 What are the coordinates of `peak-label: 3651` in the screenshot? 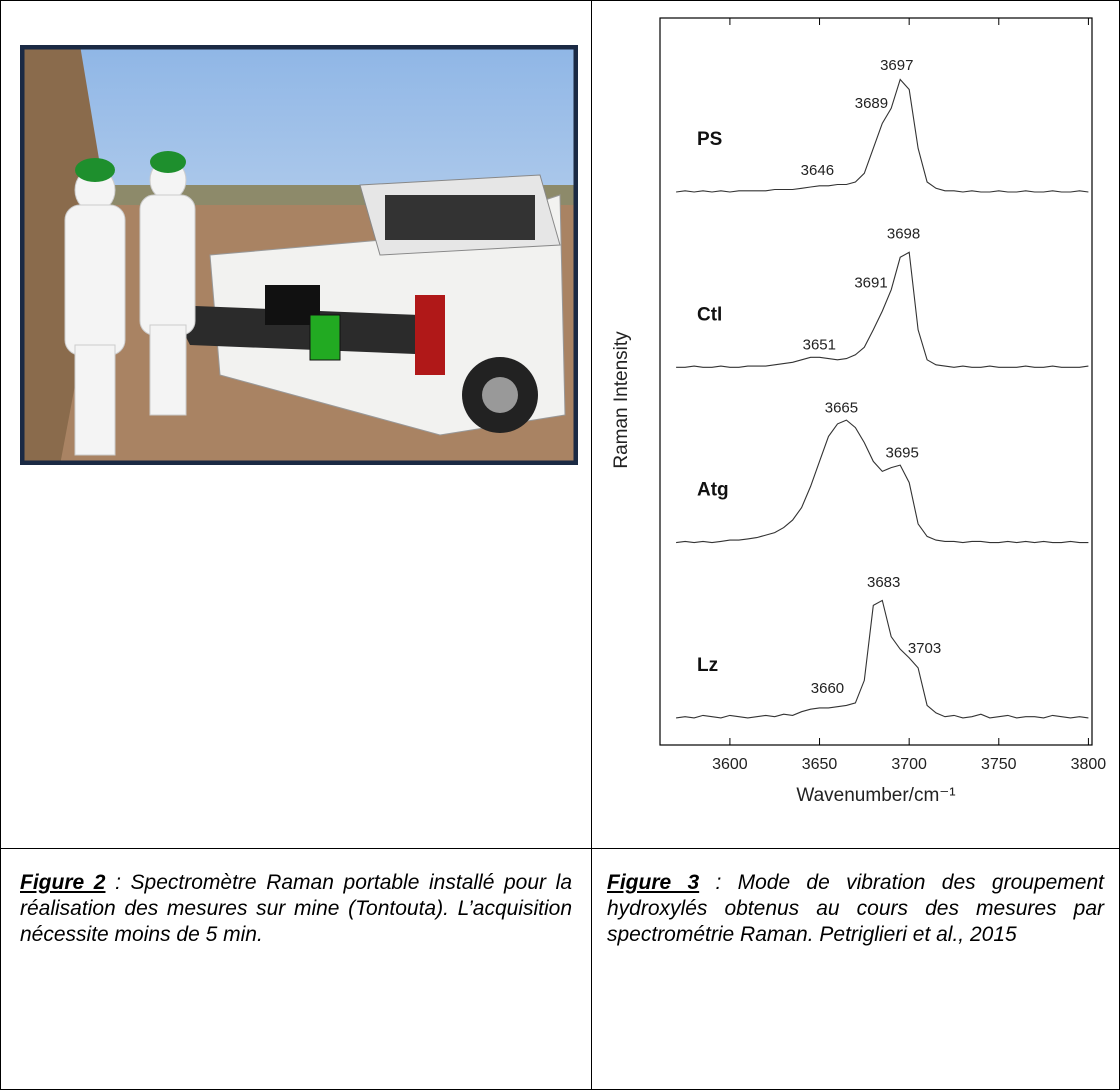 It's located at (819, 344).